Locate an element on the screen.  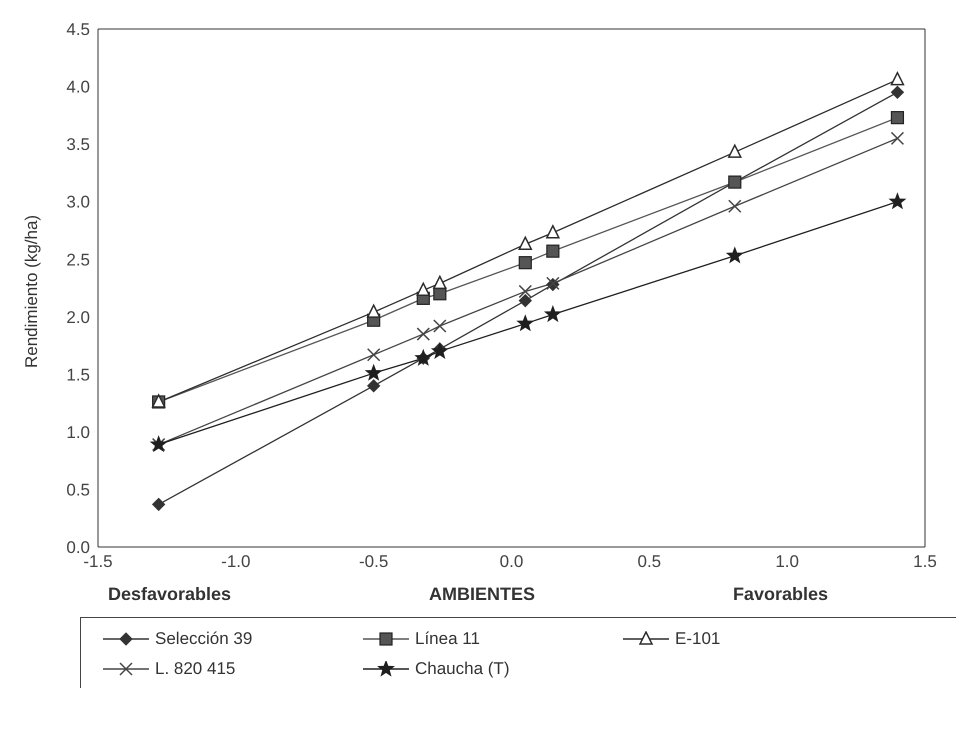
y-tick-label: 3.0 is located at coordinates (78, 202).